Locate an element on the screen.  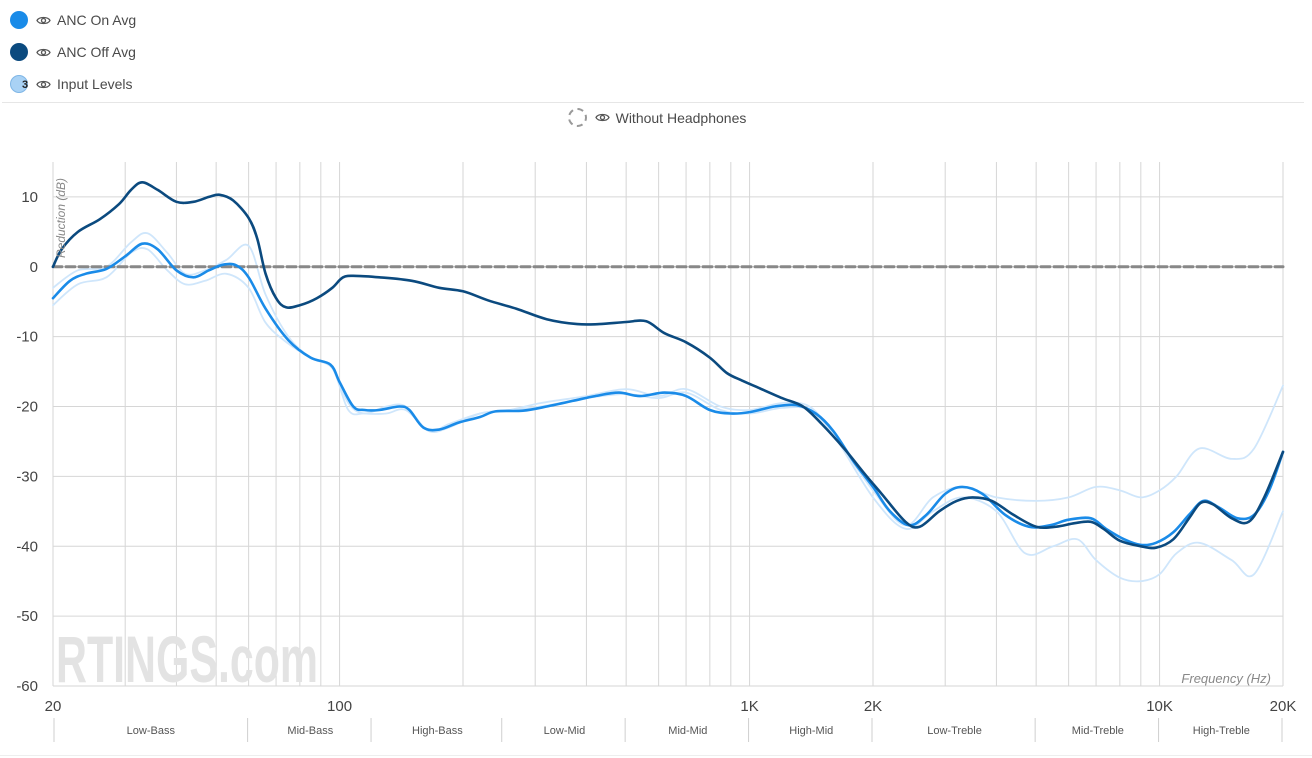
legend-swatch-anc-on is located at coordinates (19, 20).